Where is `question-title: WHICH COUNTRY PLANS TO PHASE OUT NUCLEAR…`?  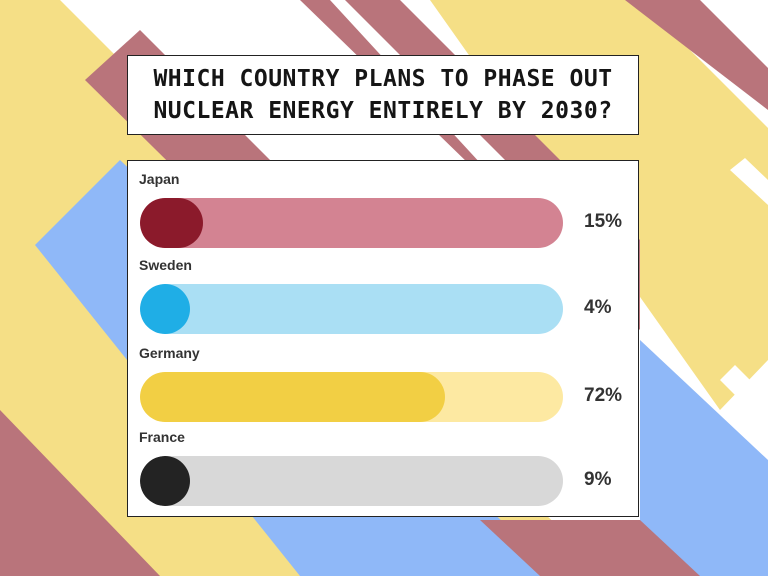
question-title: WHICH COUNTRY PLANS TO PHASE OUT NUCLEAR… is located at coordinates (383, 95).